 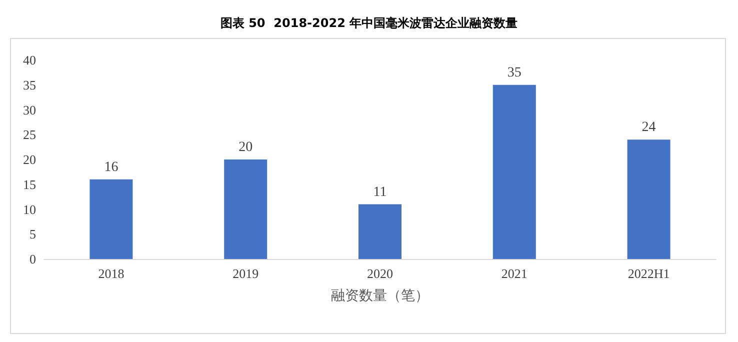 I want to click on x-tick-label: 2018, so click(x=111, y=273).